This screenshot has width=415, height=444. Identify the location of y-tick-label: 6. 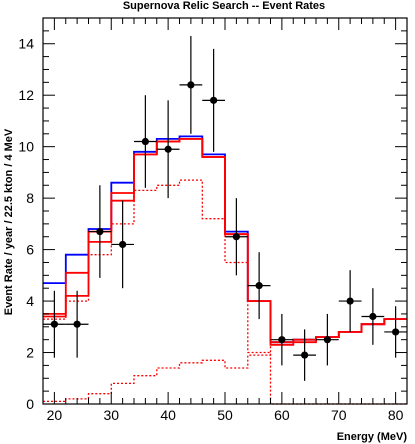
(30, 250).